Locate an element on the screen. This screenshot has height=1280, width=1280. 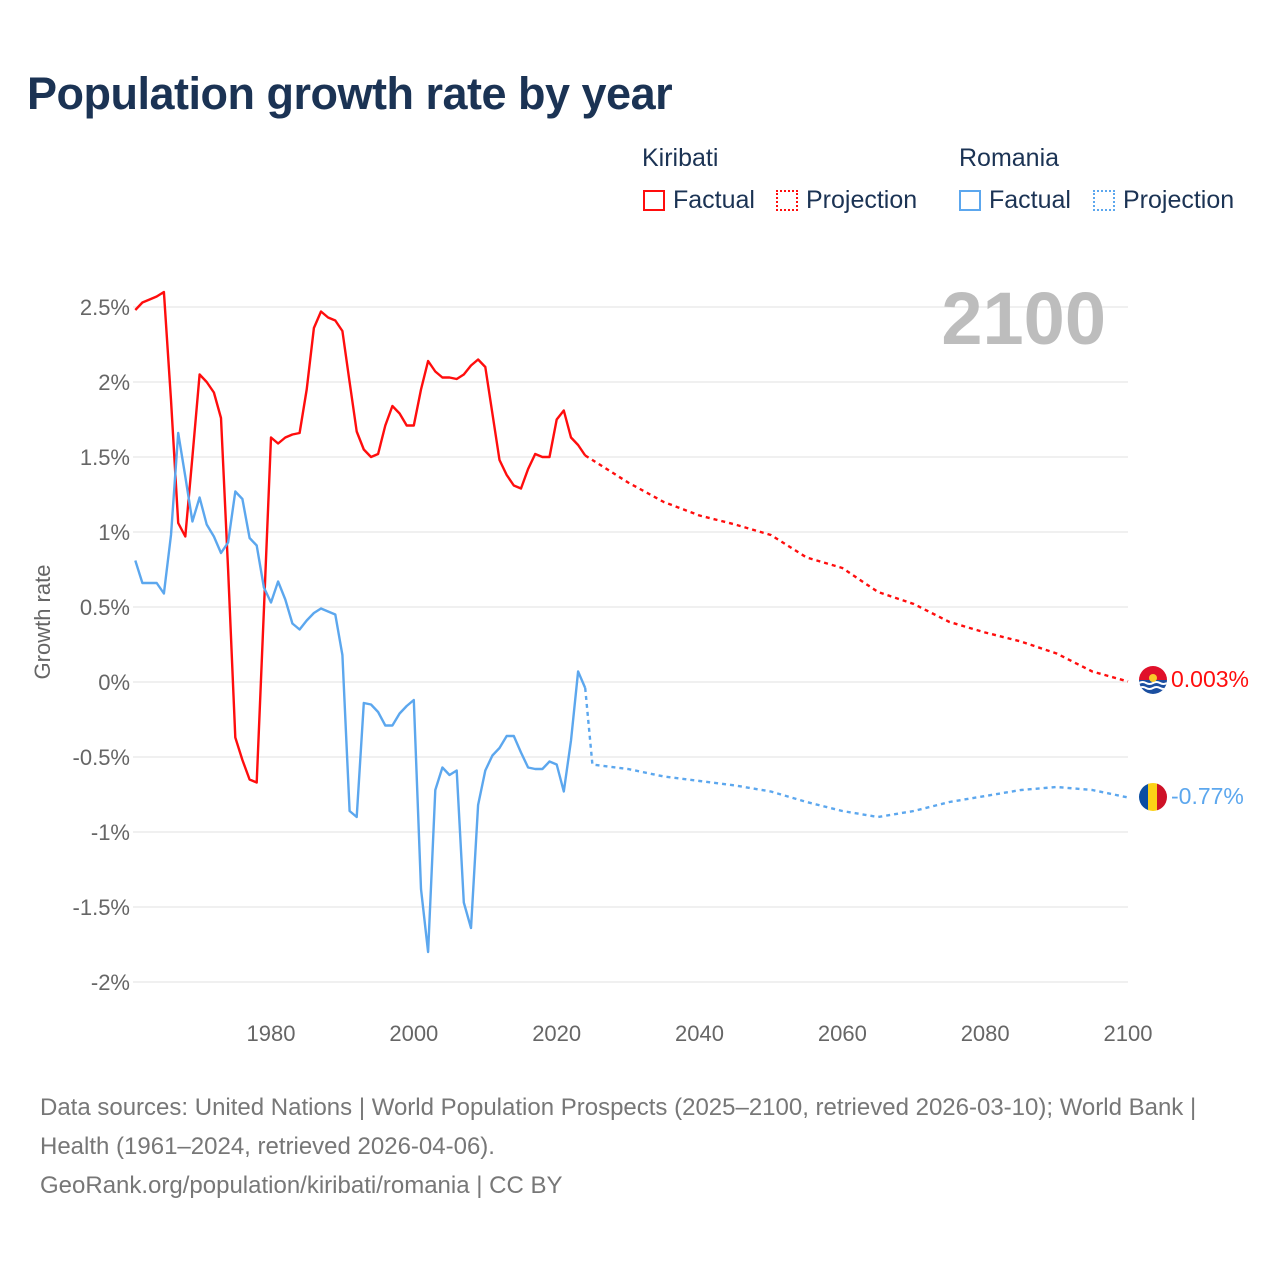
legend-romania-factual: Factual is located at coordinates (1015, 200).